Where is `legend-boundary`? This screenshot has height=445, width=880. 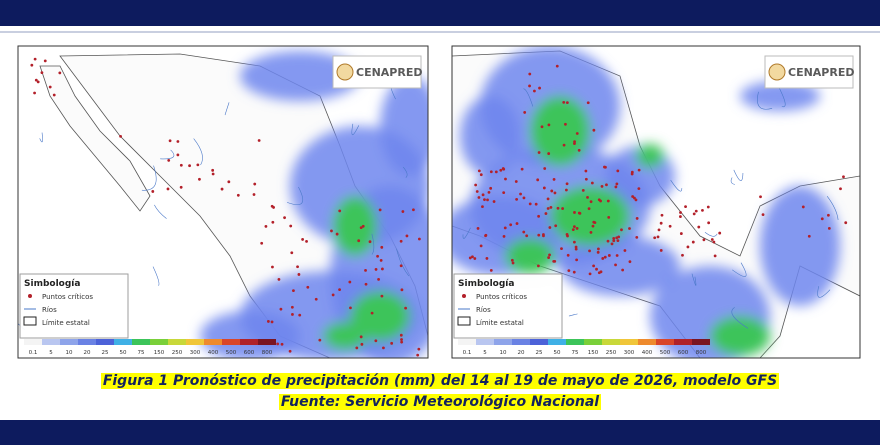 legend-boundary is located at coordinates (30, 321).